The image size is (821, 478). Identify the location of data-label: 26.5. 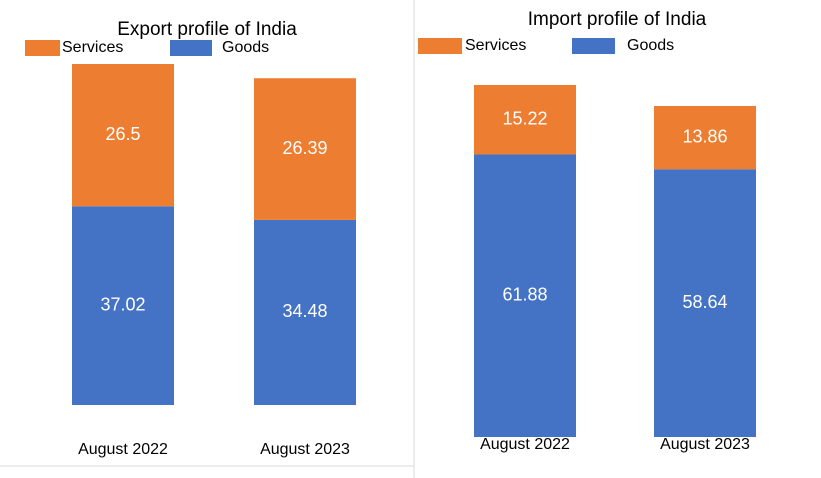
(122, 134).